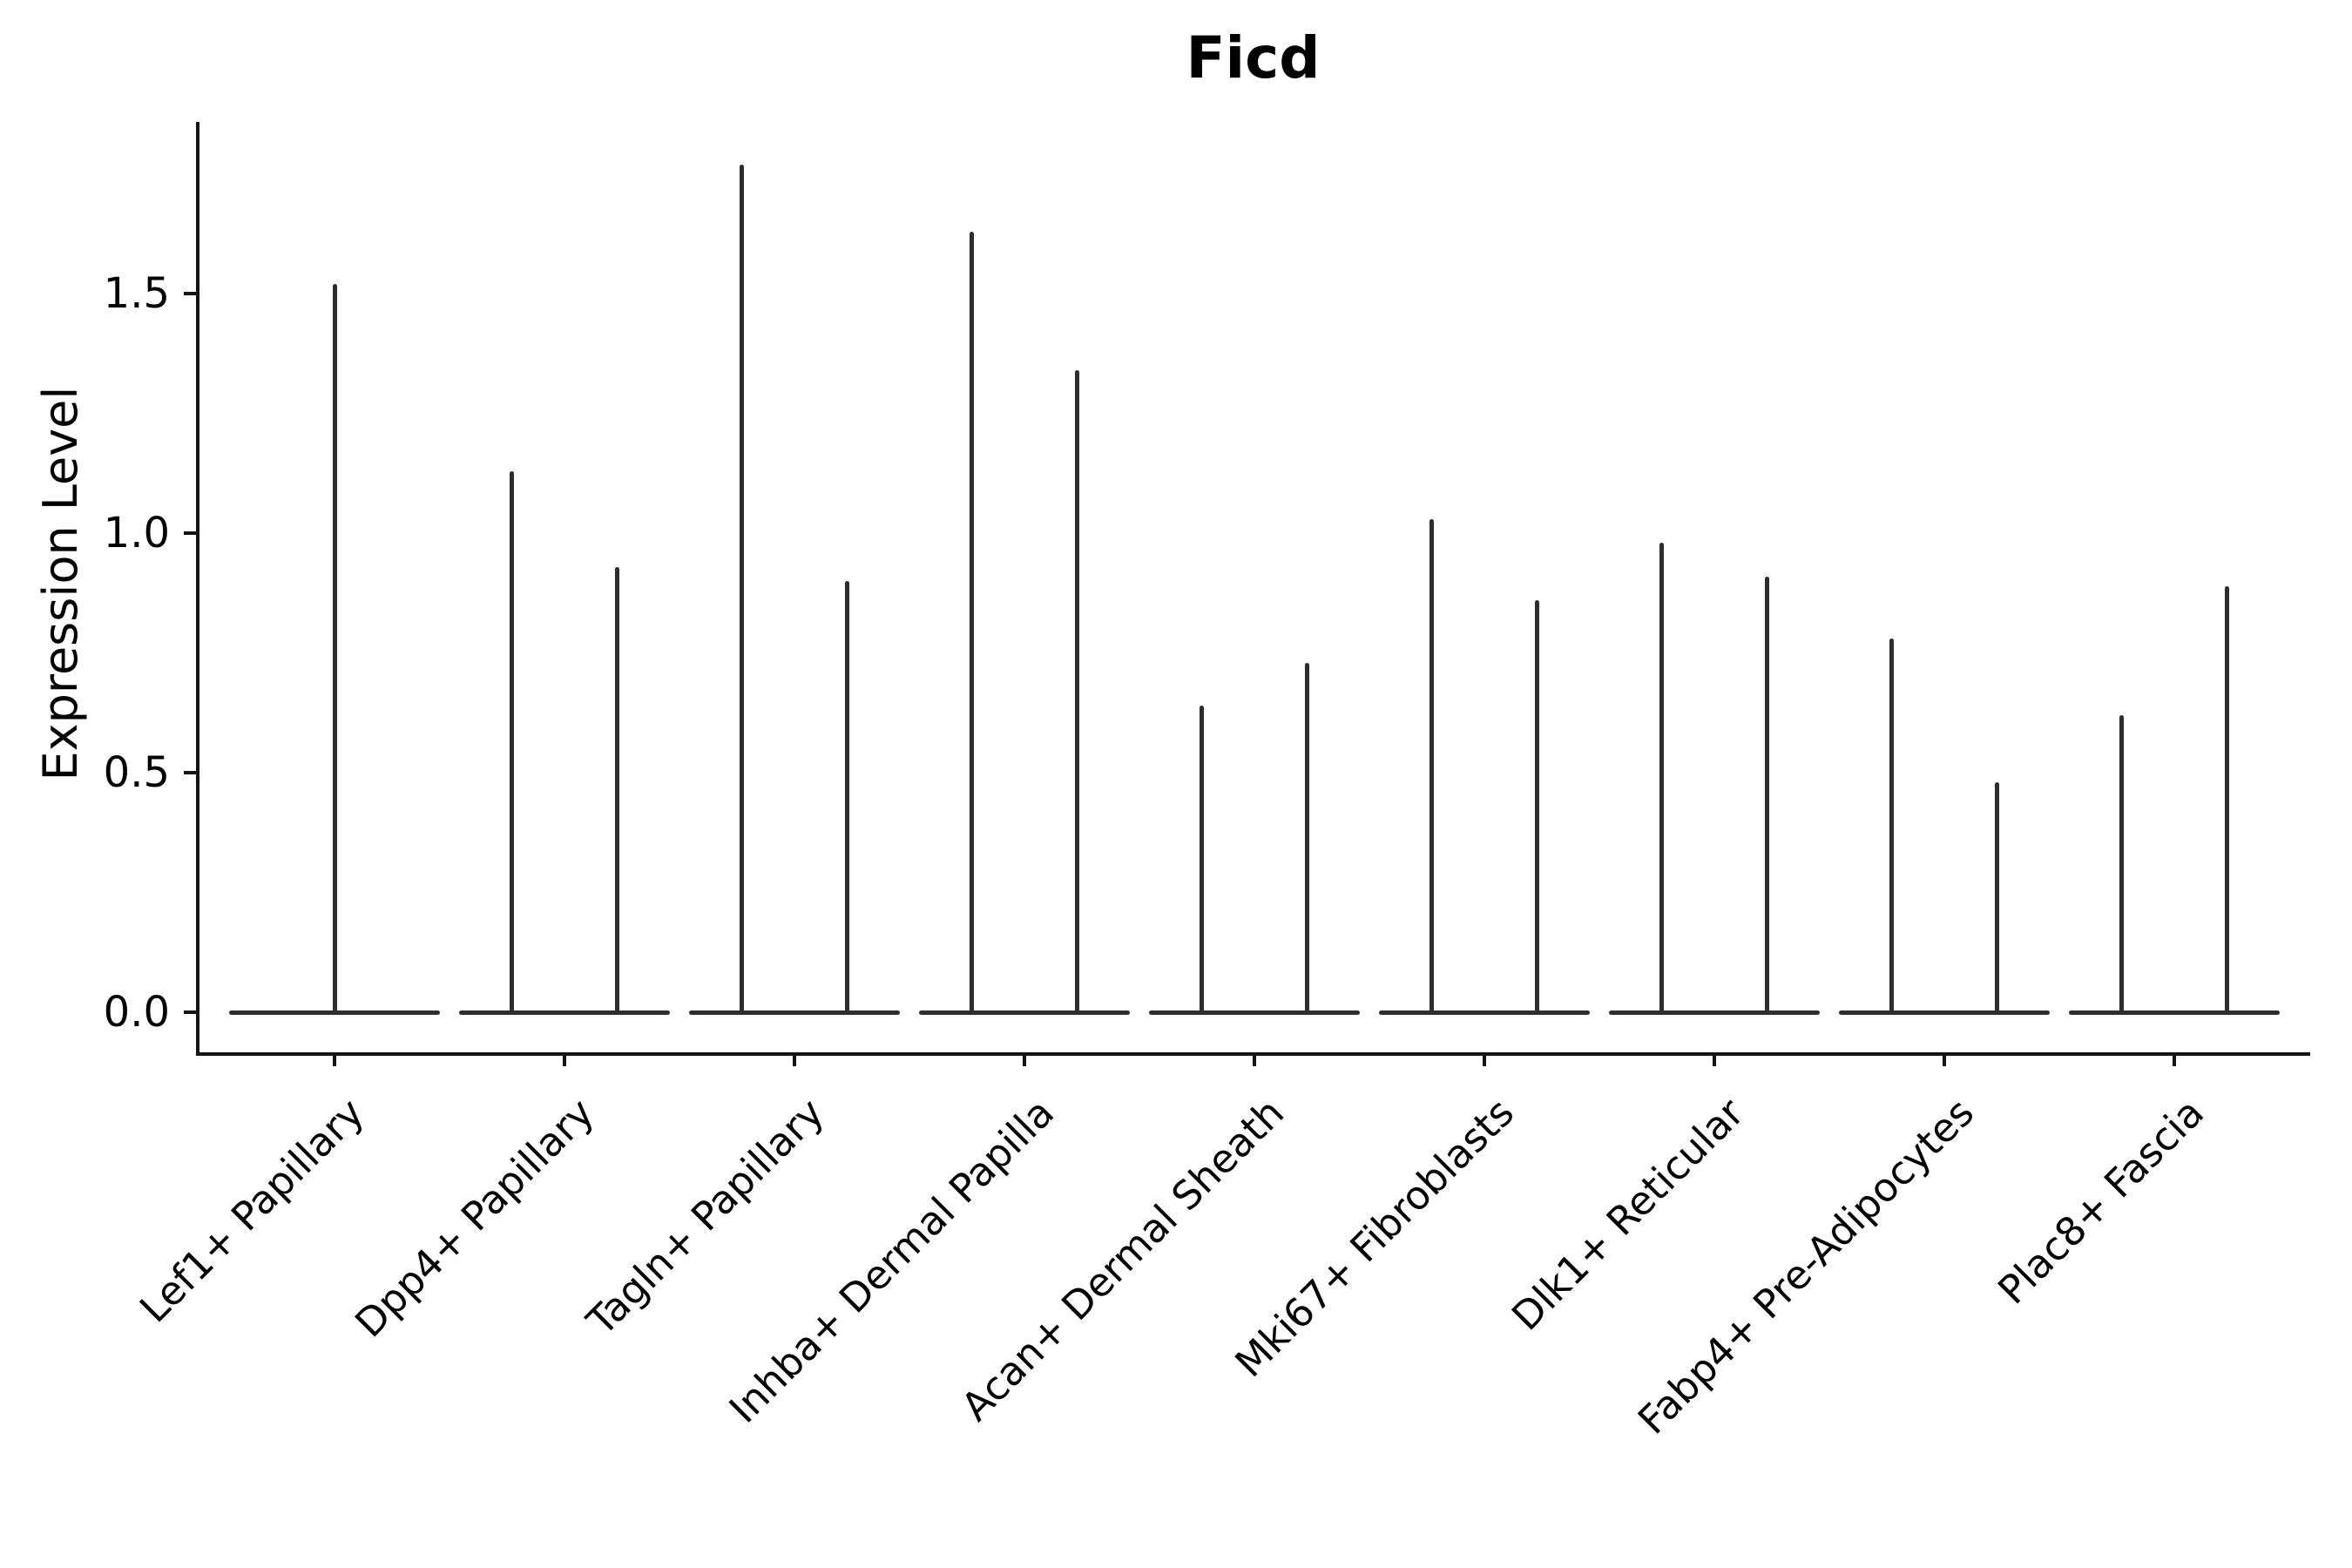  What do you see at coordinates (706, 1217) in the screenshot?
I see `x-tick-label: Tagln+ Papillary` at bounding box center [706, 1217].